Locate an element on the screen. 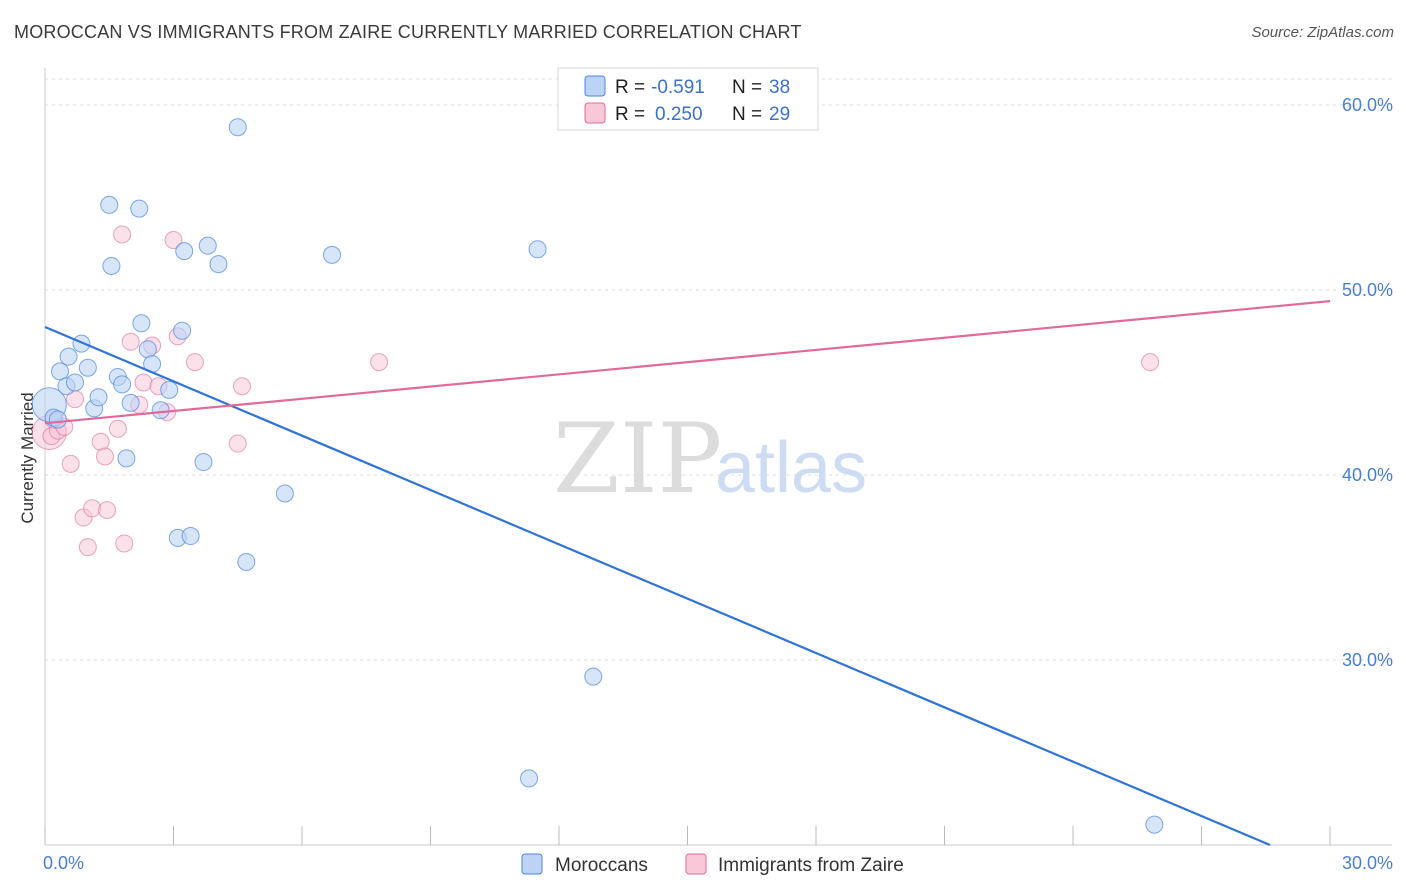 The width and height of the screenshot is (1406, 892). watermark: ZIP atlas is located at coordinates (710, 459).